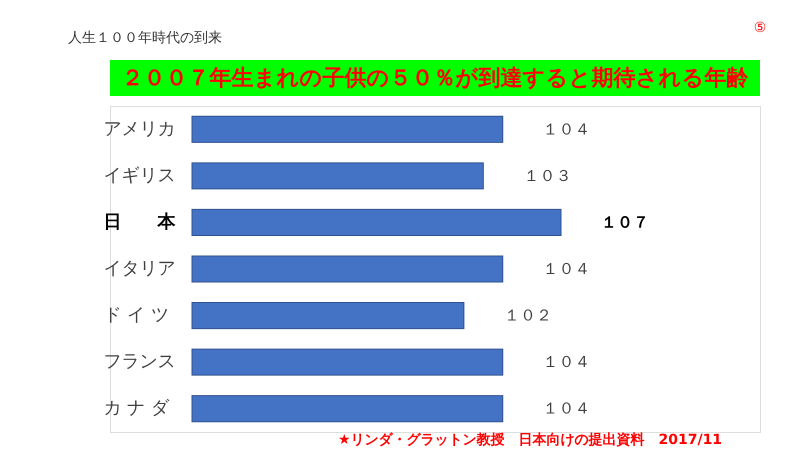  Describe the element at coordinates (137, 408) in the screenshot. I see `y-tick-label: カ ナ ダ` at that location.